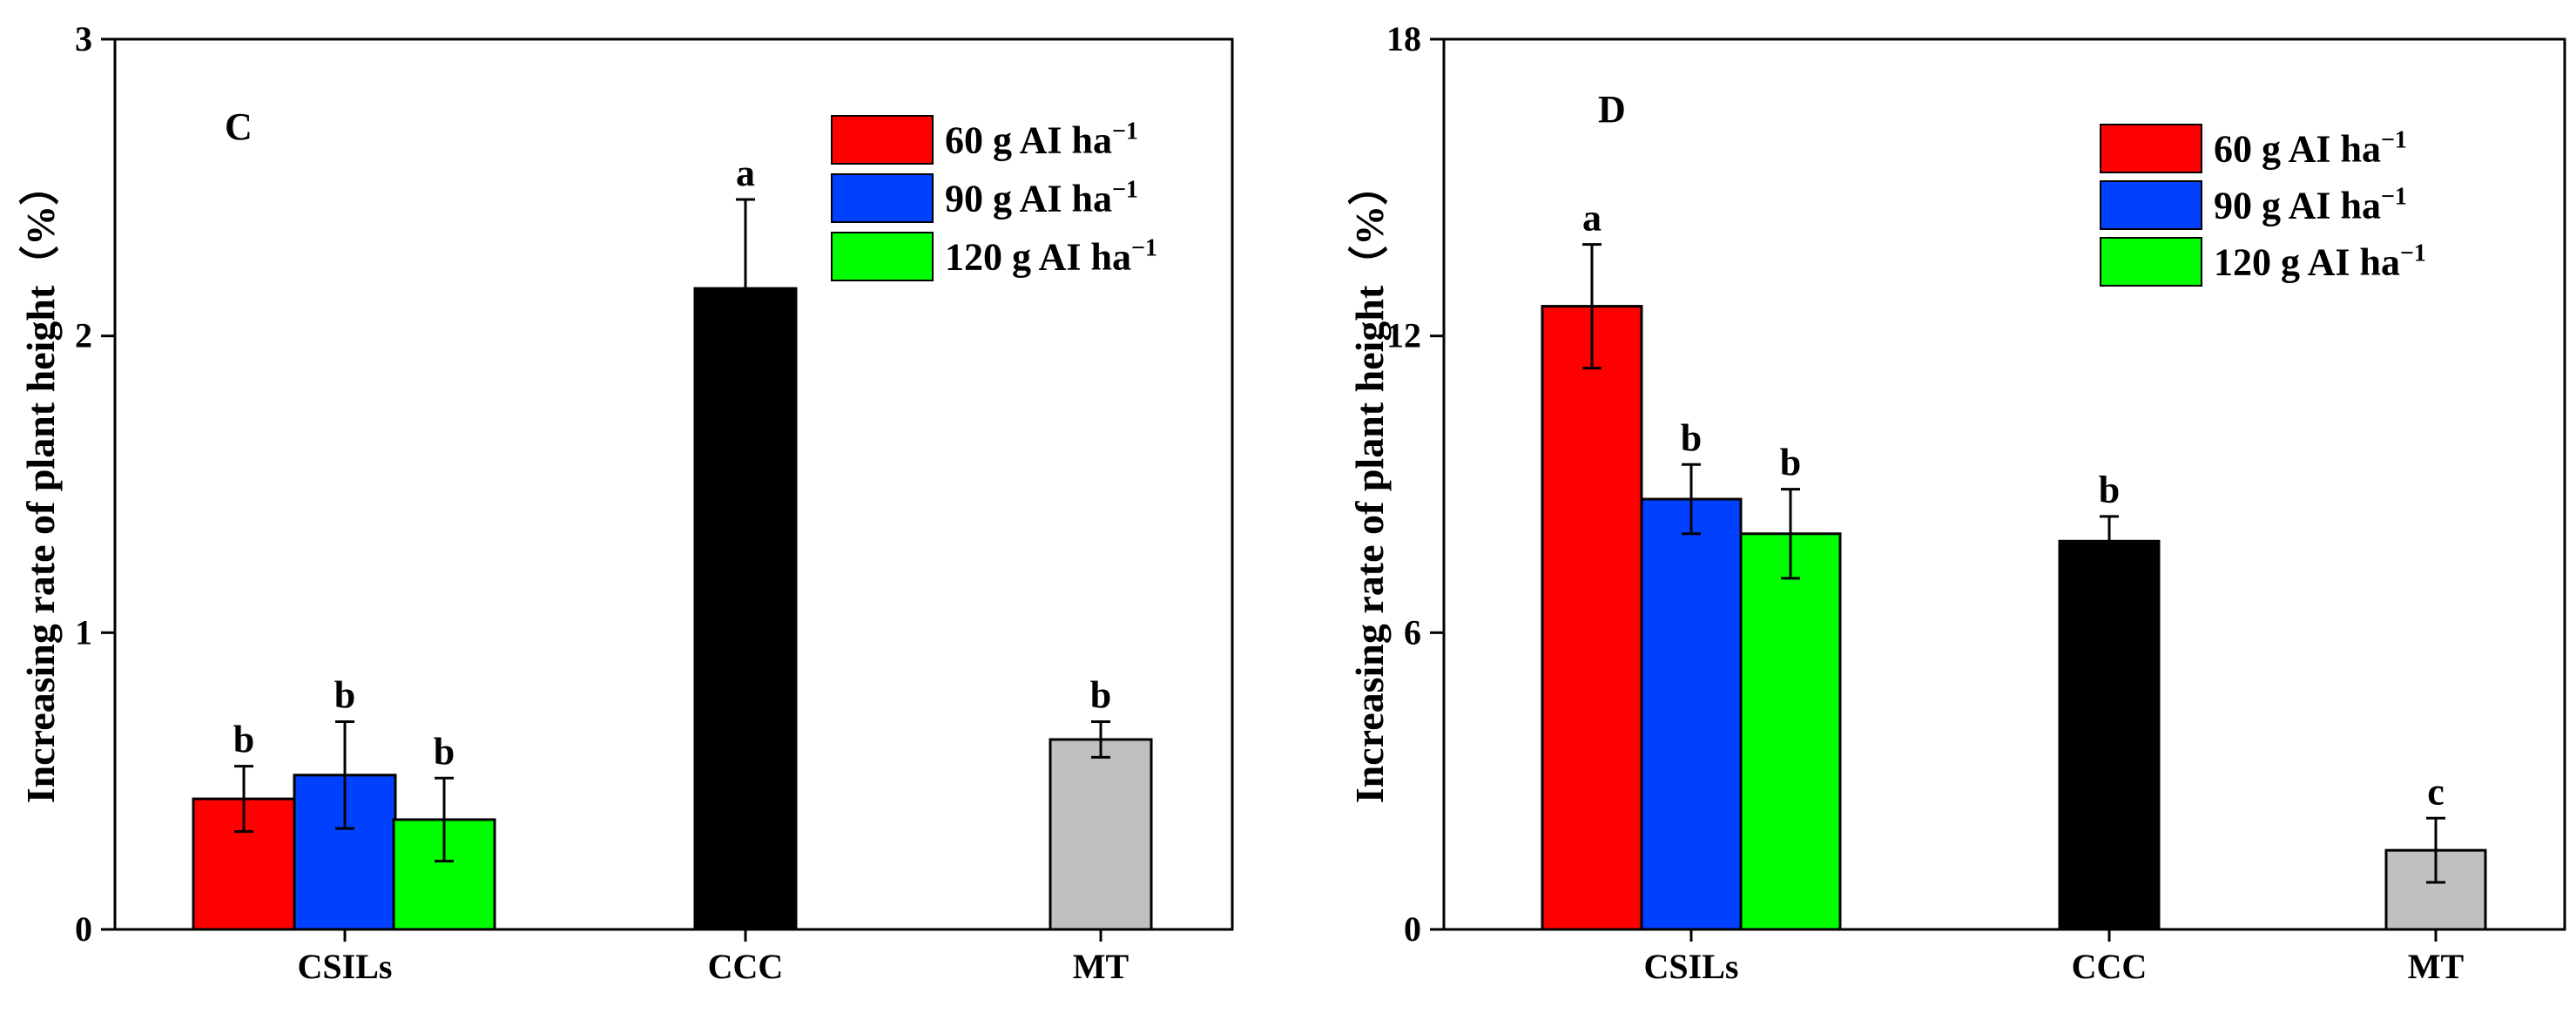 This screenshot has width=2576, height=1020. What do you see at coordinates (1403, 335) in the screenshot?
I see `y-tick-label: 12` at bounding box center [1403, 335].